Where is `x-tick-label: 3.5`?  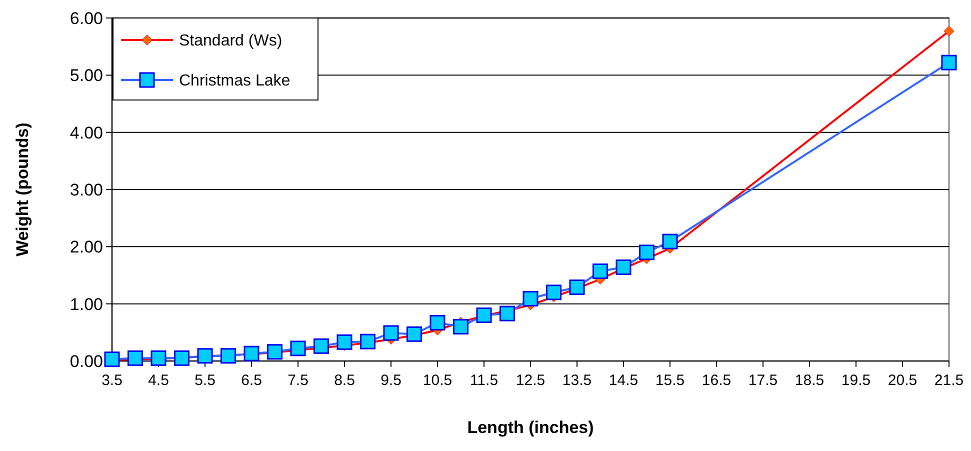 x-tick-label: 3.5 is located at coordinates (112, 380).